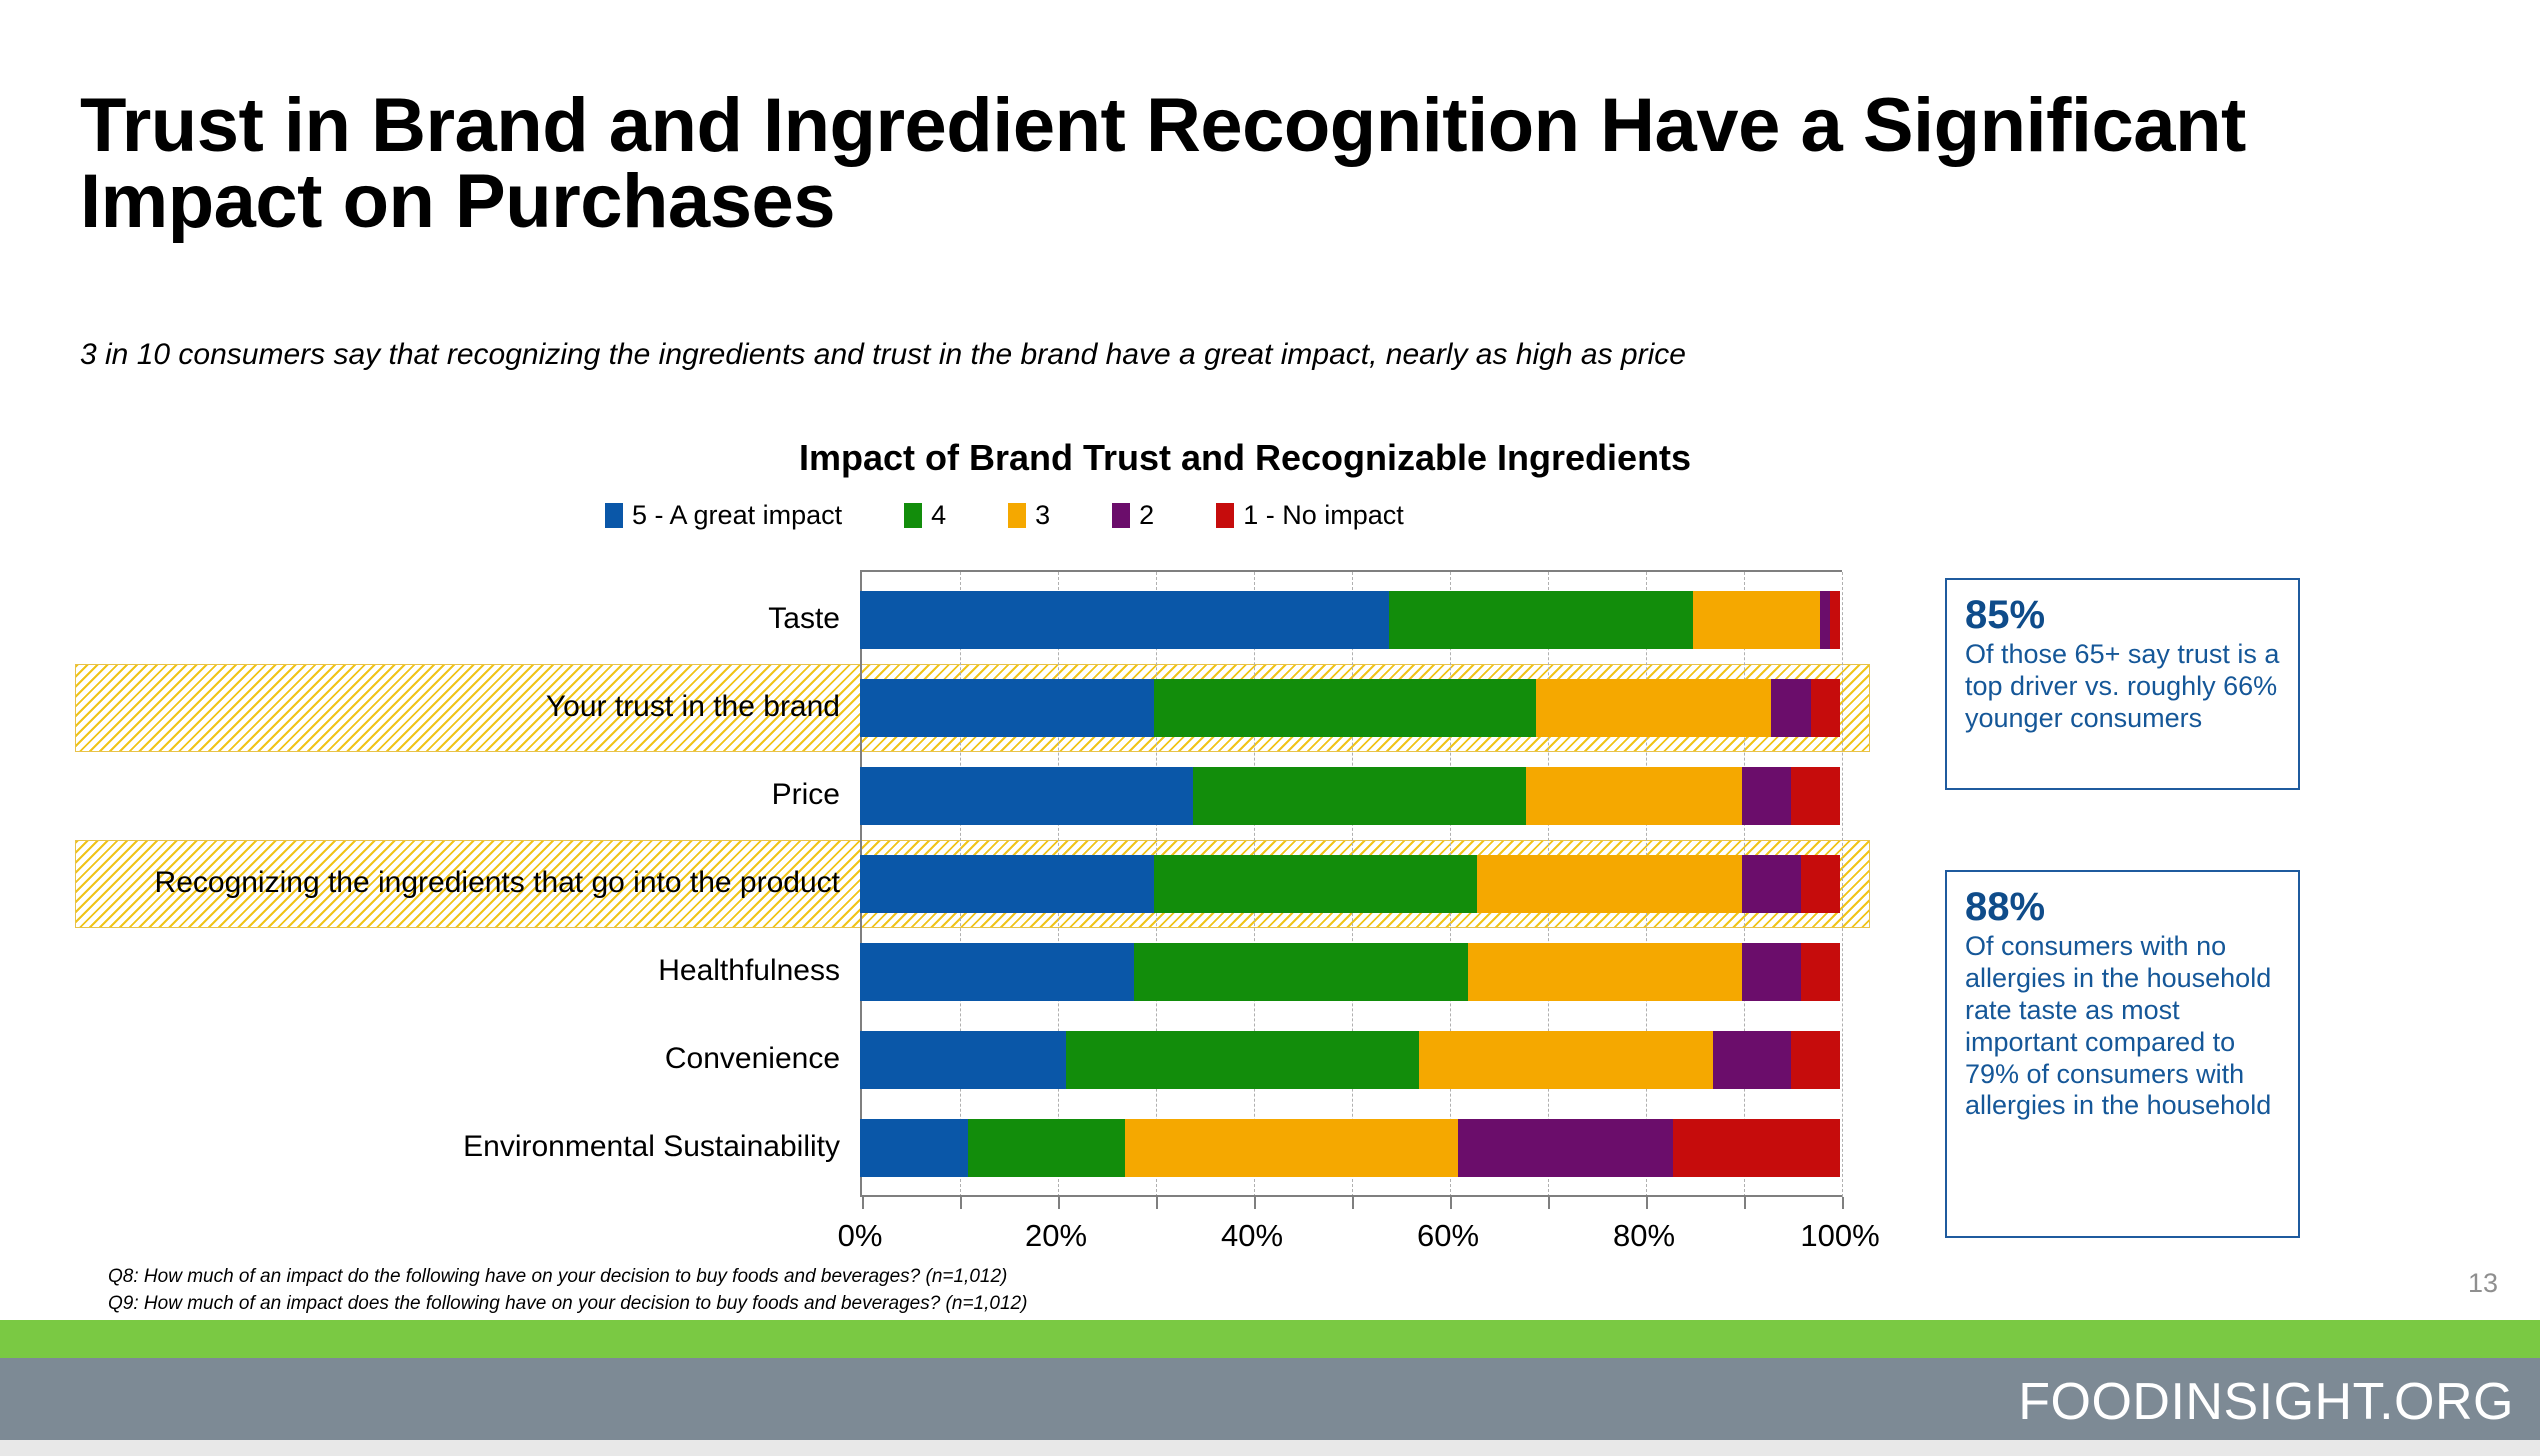 This screenshot has width=2540, height=1456. What do you see at coordinates (1323, 515) in the screenshot?
I see `legend-label: 1 - No impact` at bounding box center [1323, 515].